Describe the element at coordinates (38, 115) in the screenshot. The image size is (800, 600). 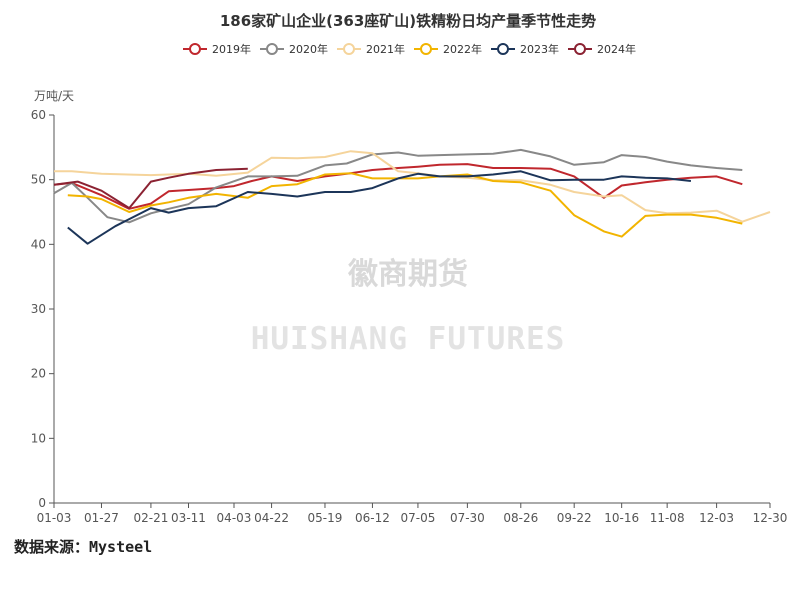
I see `y-tick-label: 60` at that location.